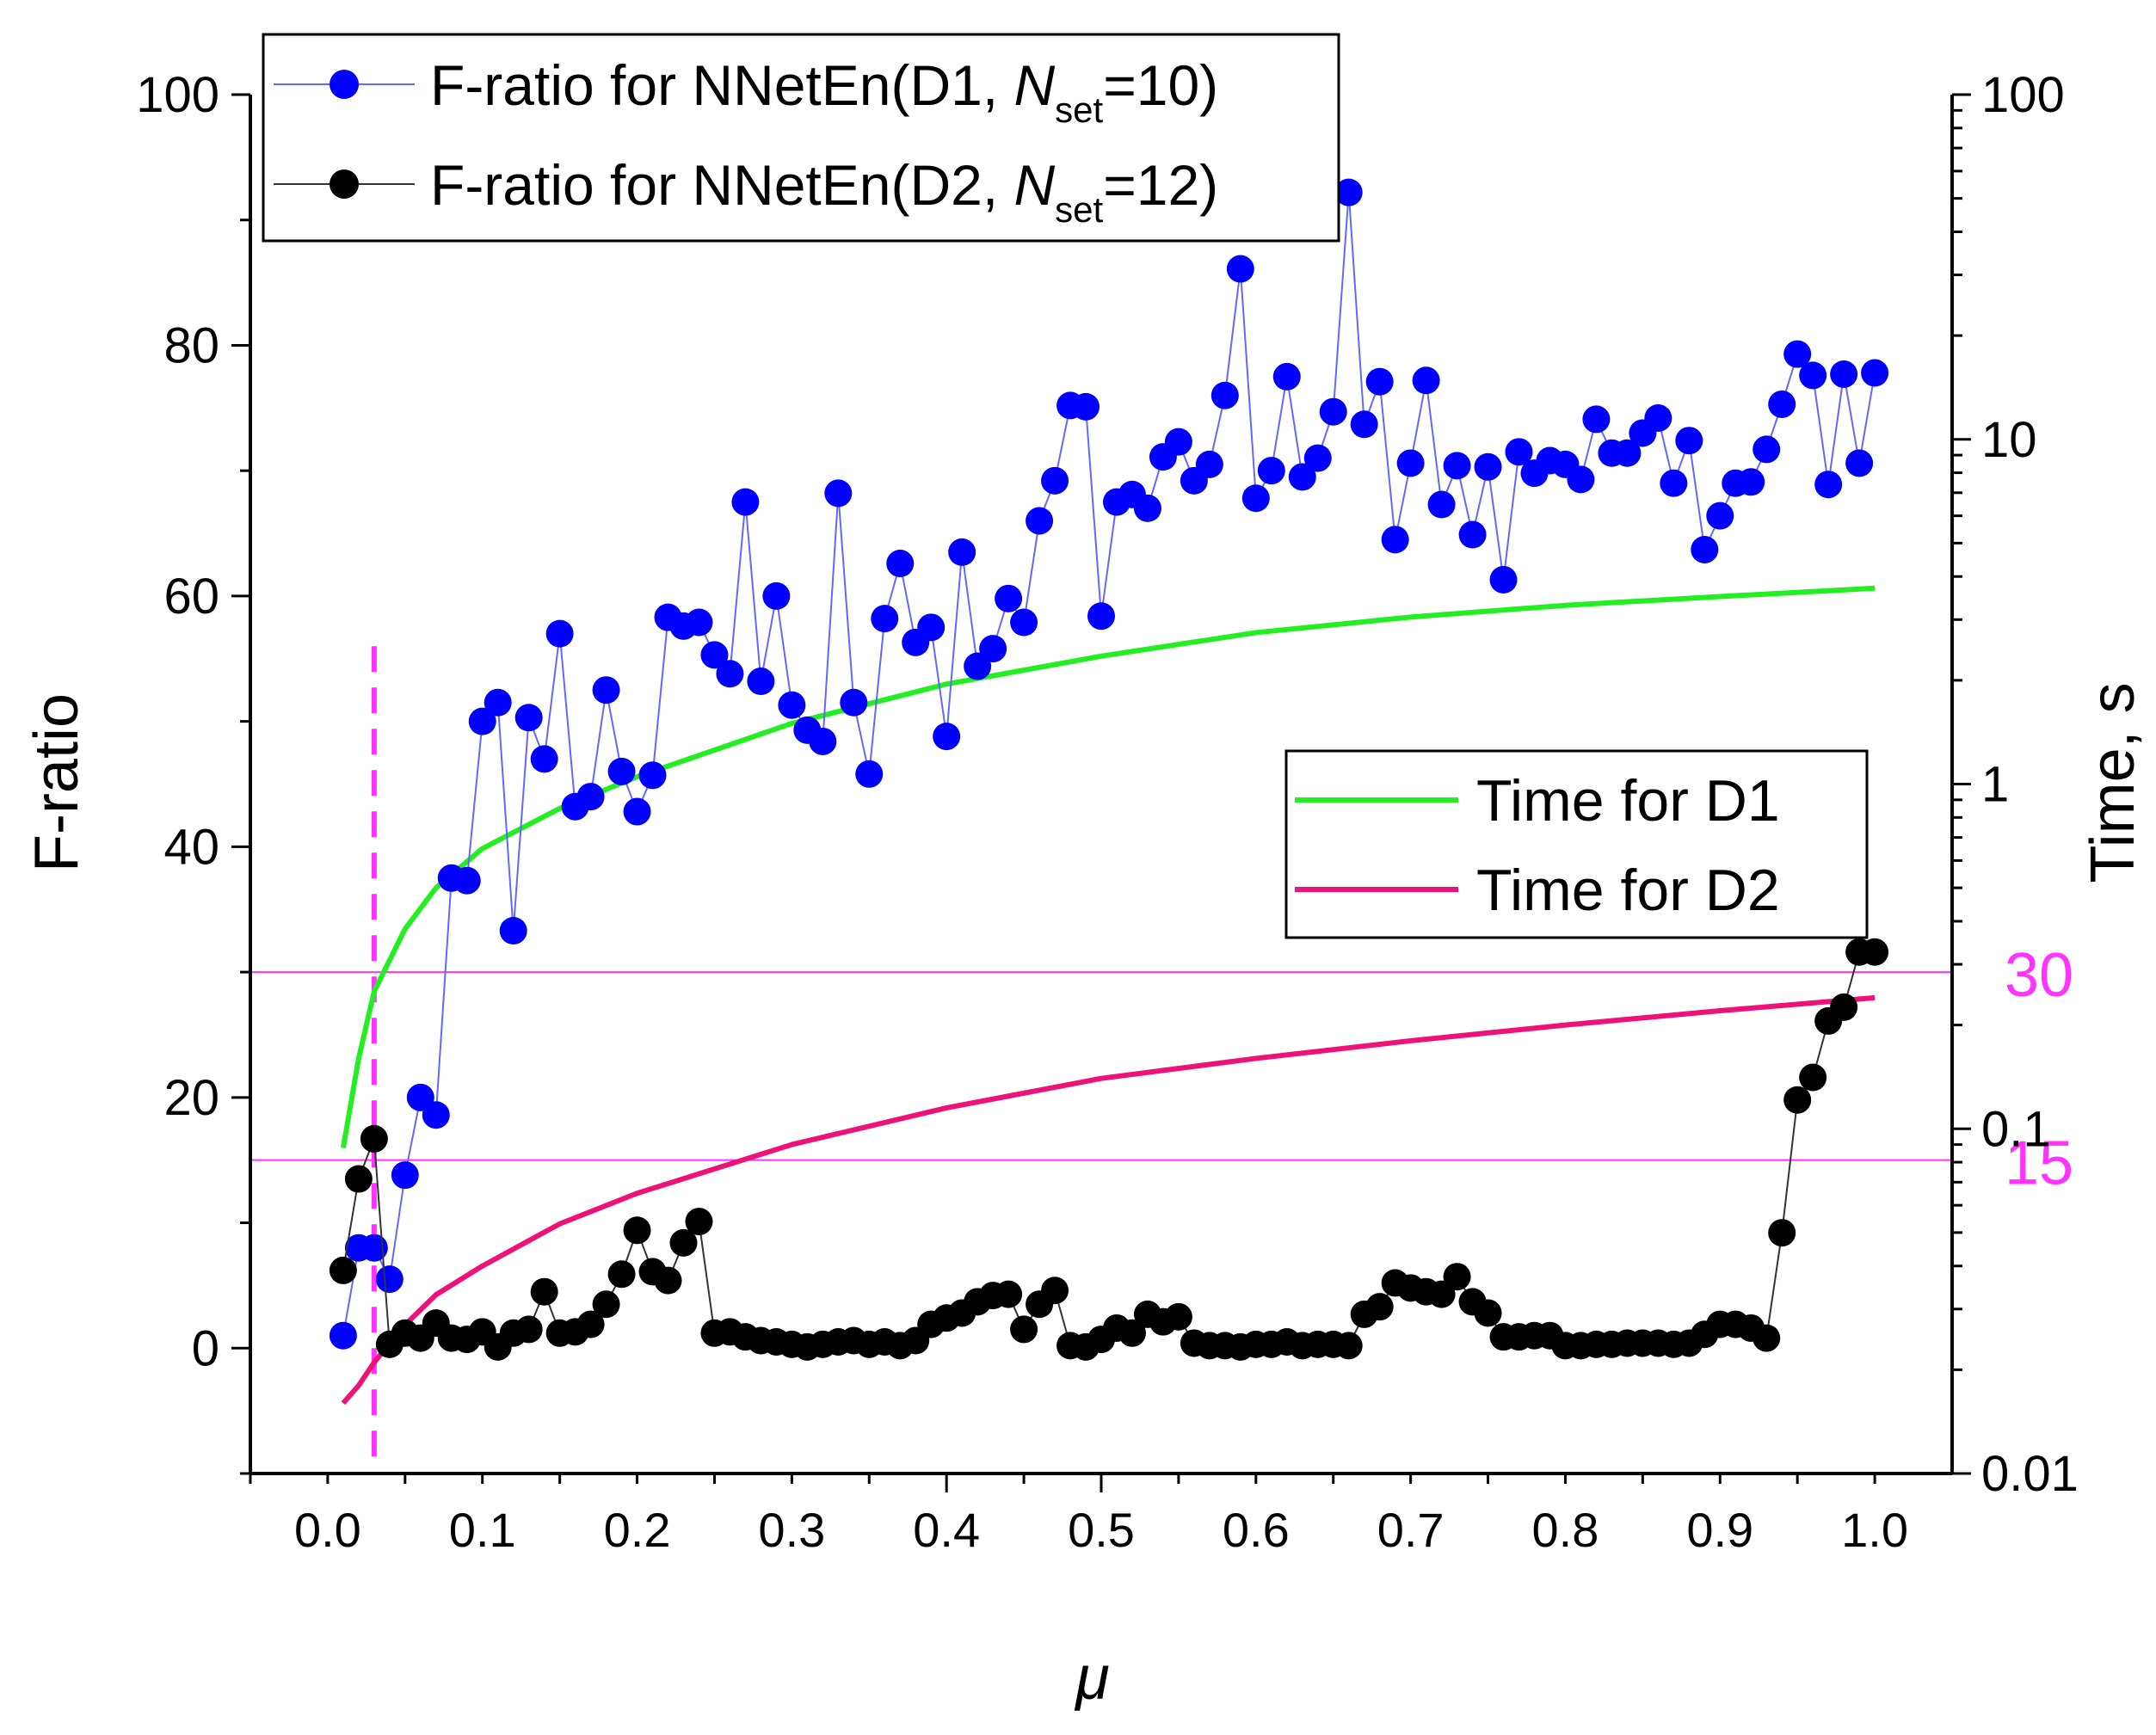 The width and height of the screenshot is (2156, 1735). Describe the element at coordinates (1628, 891) in the screenshot. I see `legend-bottom-label: Time for D2` at that location.